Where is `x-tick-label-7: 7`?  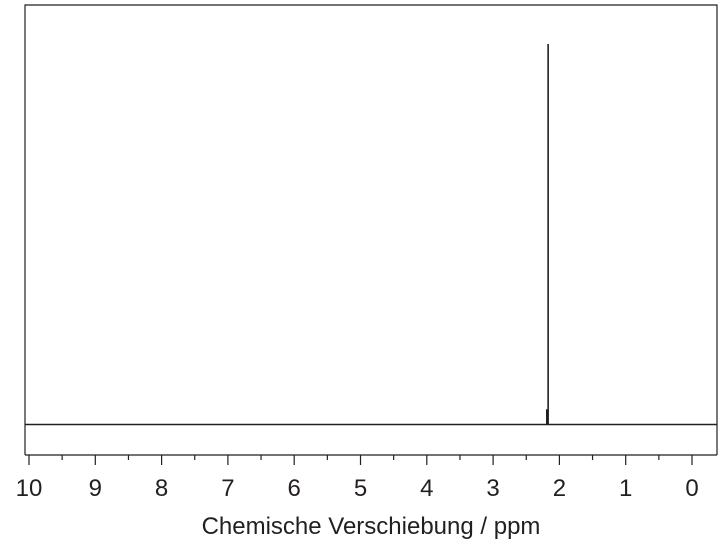
x-tick-label-7: 7 is located at coordinates (227, 488).